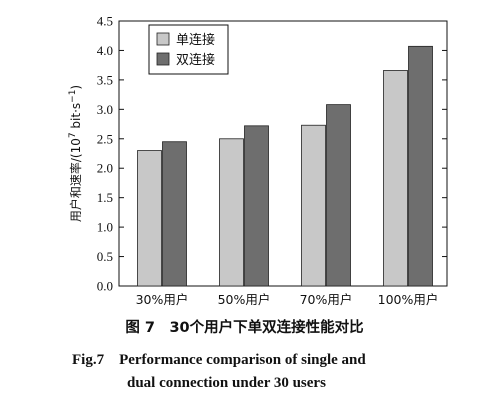  I want to click on y-tick-label: 3.0, so click(105, 109).